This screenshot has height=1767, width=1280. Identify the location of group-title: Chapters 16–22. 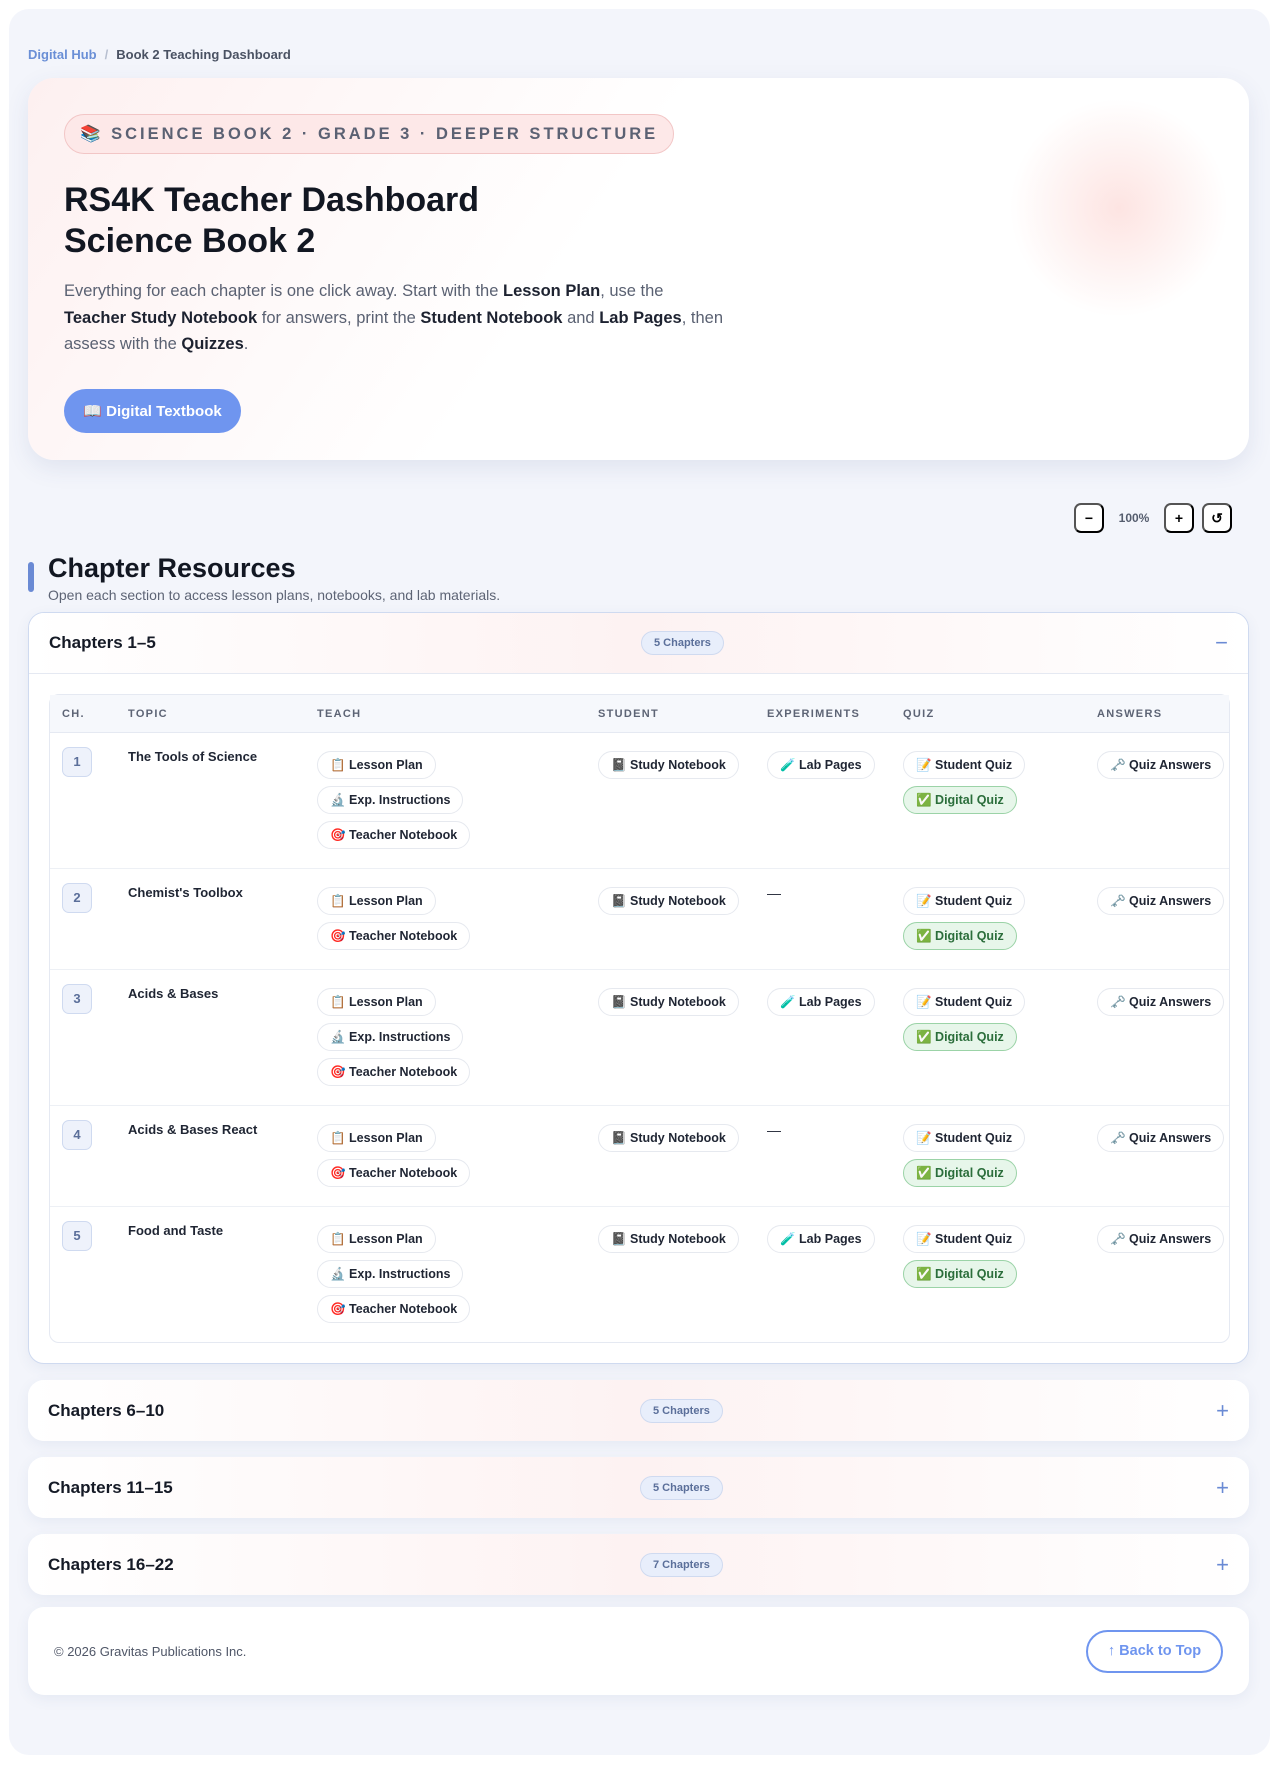
(111, 1564).